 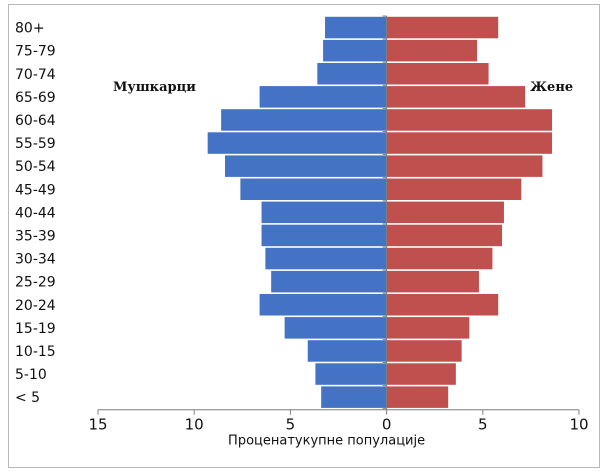 I want to click on x-tick-labels: 15 10 5 0 5 10, so click(x=338, y=425).